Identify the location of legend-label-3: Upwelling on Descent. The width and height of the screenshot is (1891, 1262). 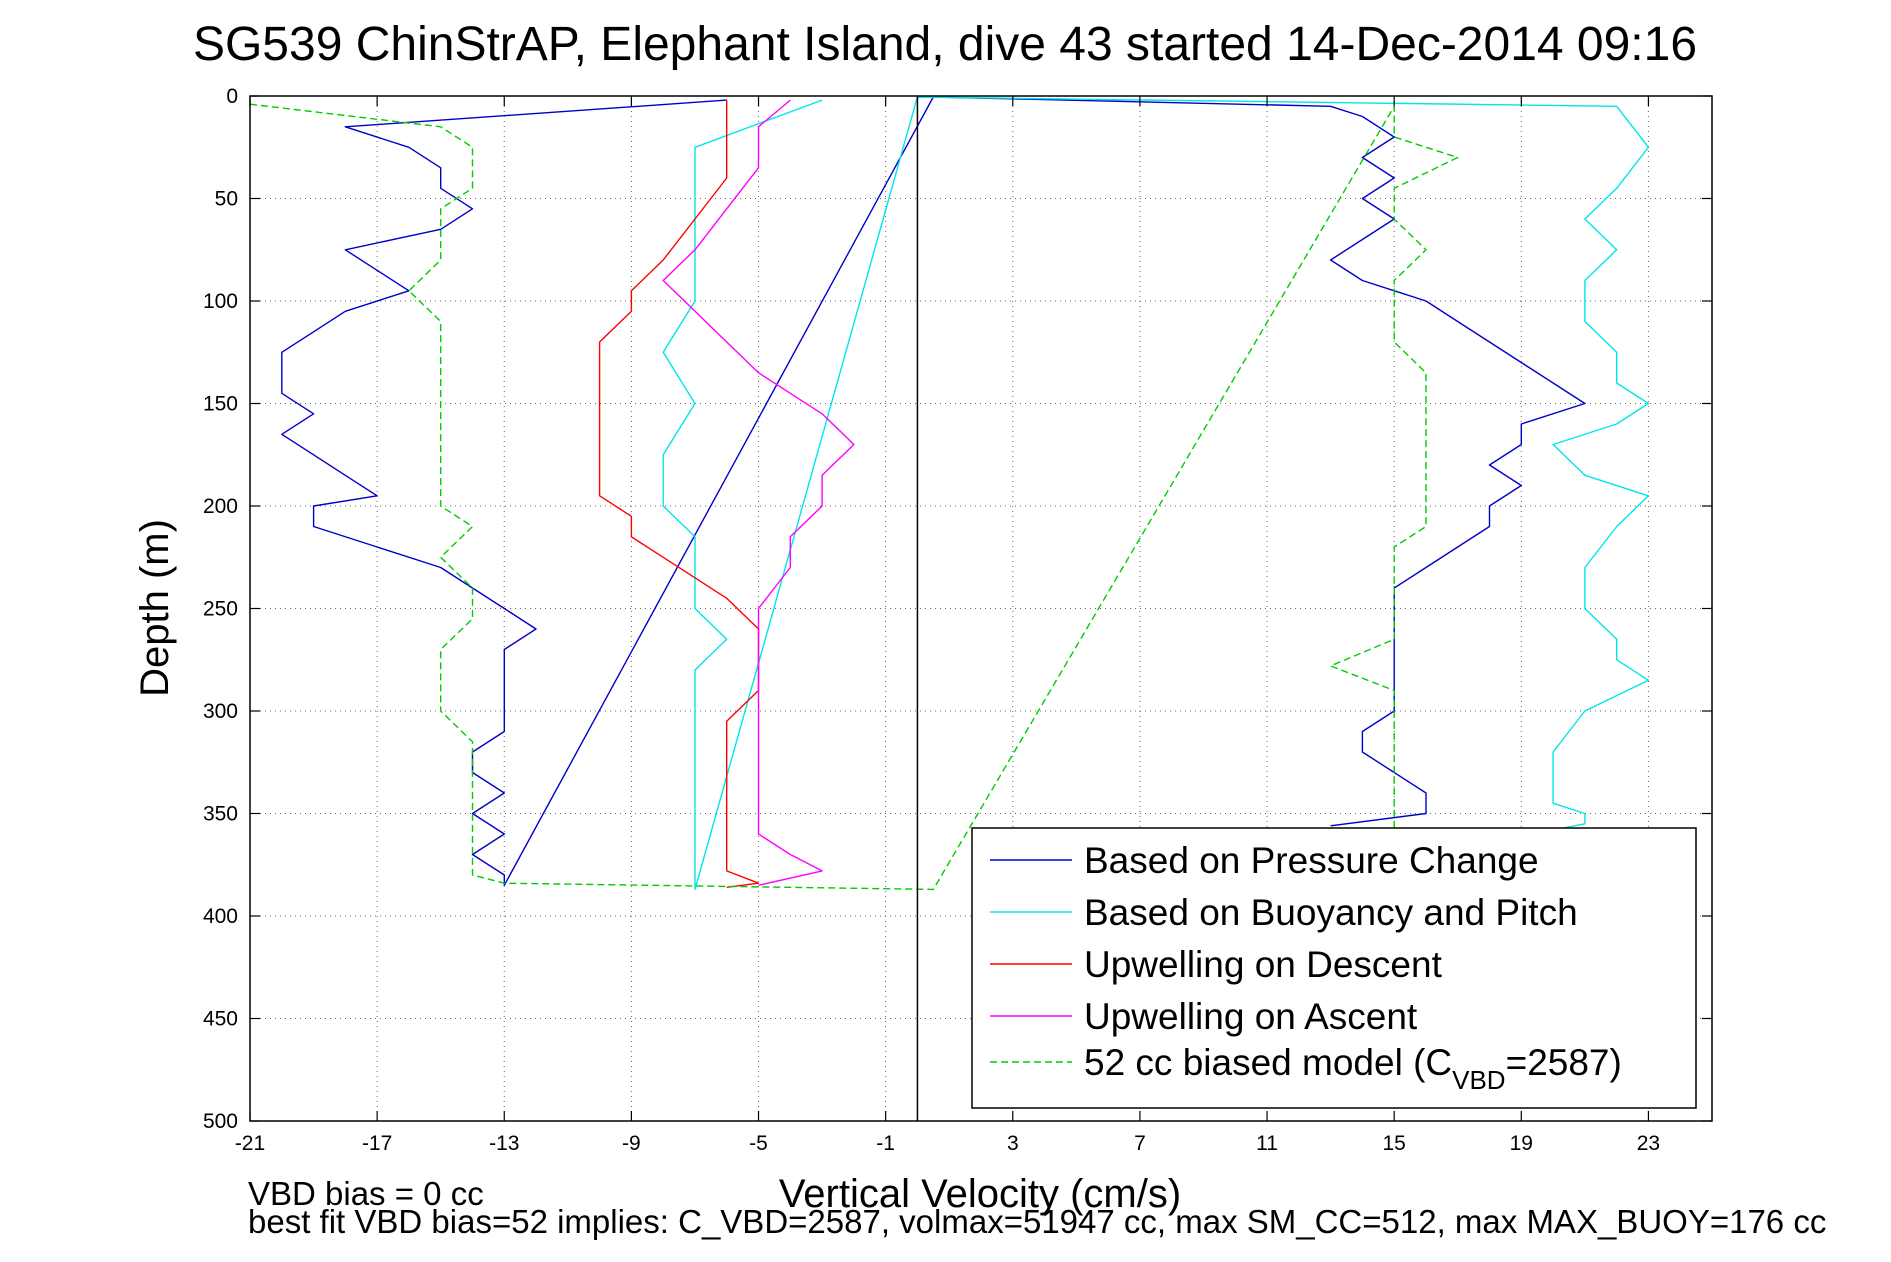
(1263, 964).